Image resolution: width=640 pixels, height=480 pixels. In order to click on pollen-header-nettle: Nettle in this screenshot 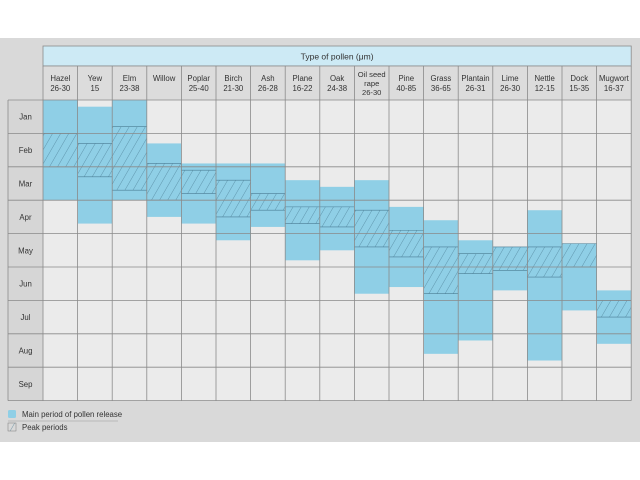, I will do `click(545, 78)`.